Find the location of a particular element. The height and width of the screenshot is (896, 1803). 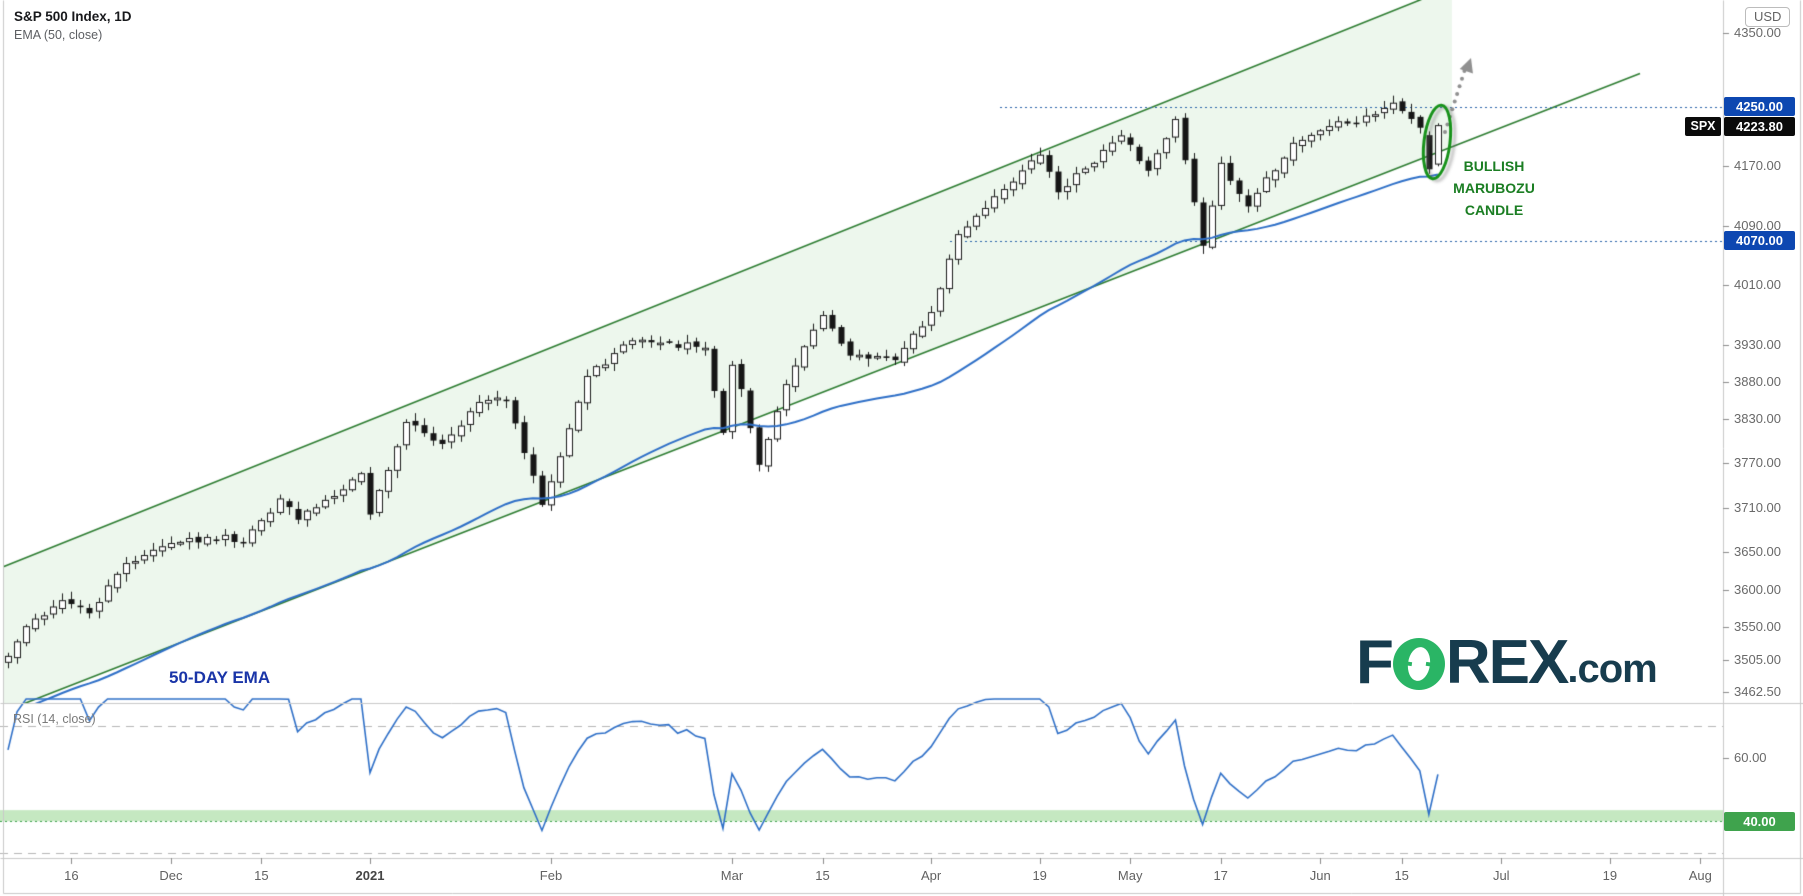

logo-text-rex: REX is located at coordinates (1507, 662).